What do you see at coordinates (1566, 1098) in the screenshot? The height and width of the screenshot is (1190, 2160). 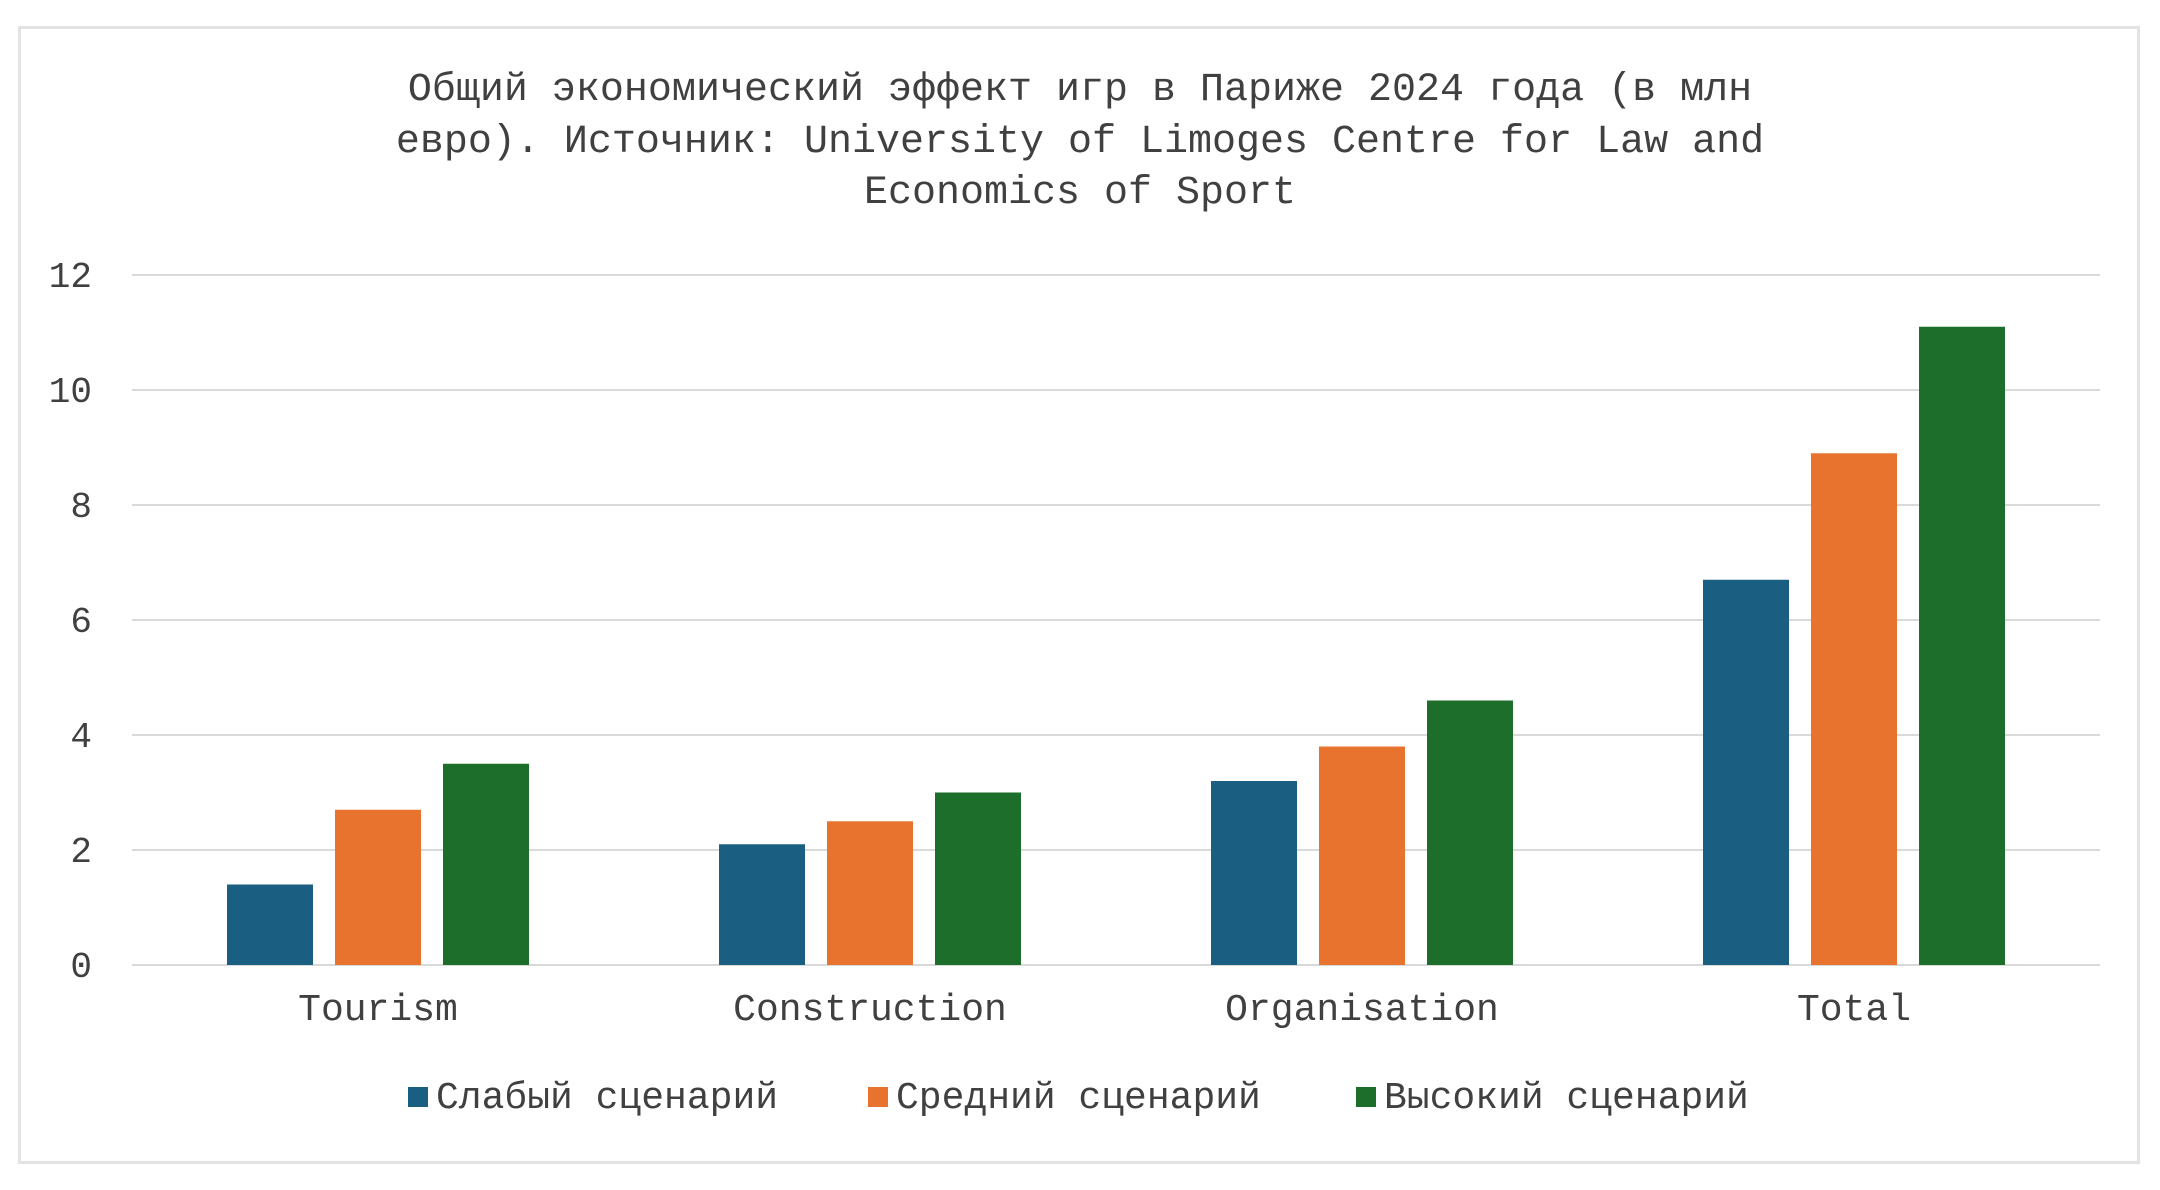 I see `legend-label: Высокий сценарий` at bounding box center [1566, 1098].